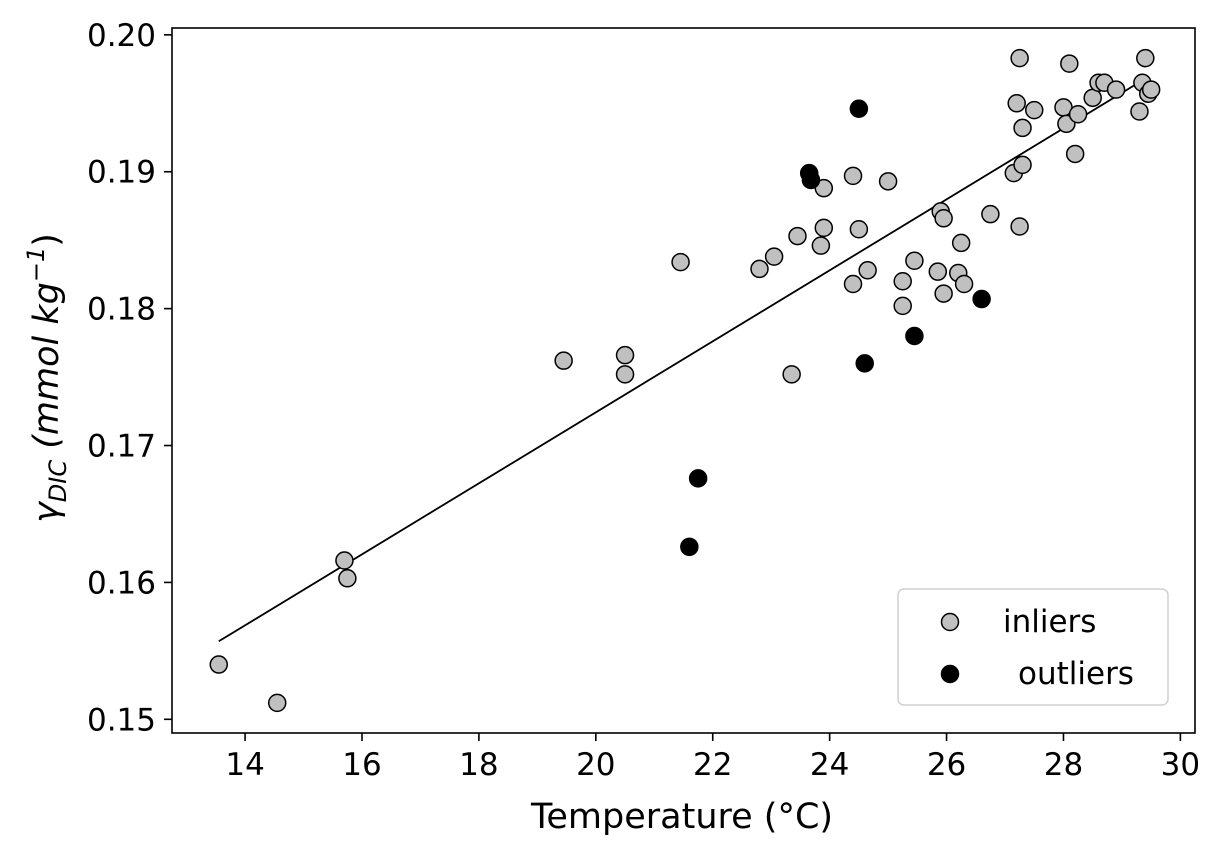  What do you see at coordinates (58, 481) in the screenshot?
I see `y-axis-label-subscript: DIC` at bounding box center [58, 481].